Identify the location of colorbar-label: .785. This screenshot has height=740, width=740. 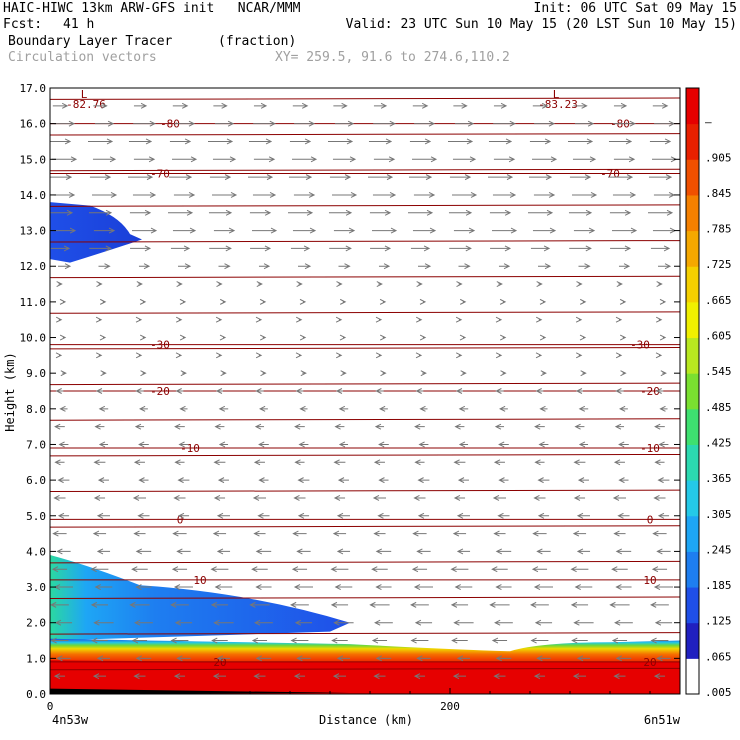
(718, 229).